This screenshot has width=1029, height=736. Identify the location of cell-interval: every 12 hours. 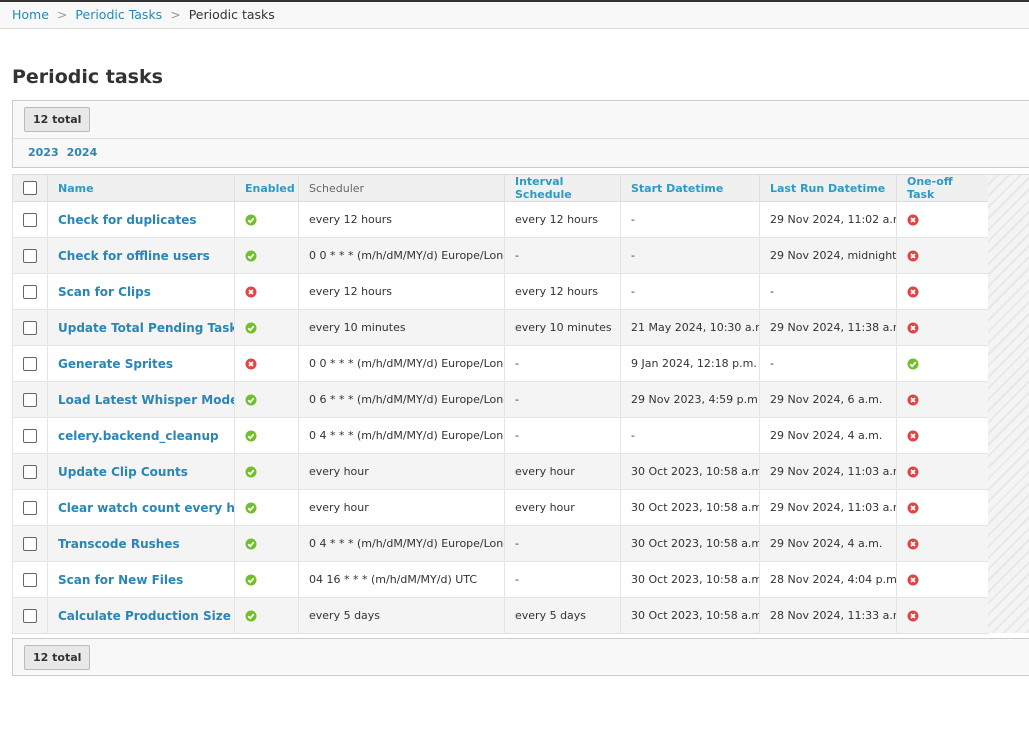
(562, 219).